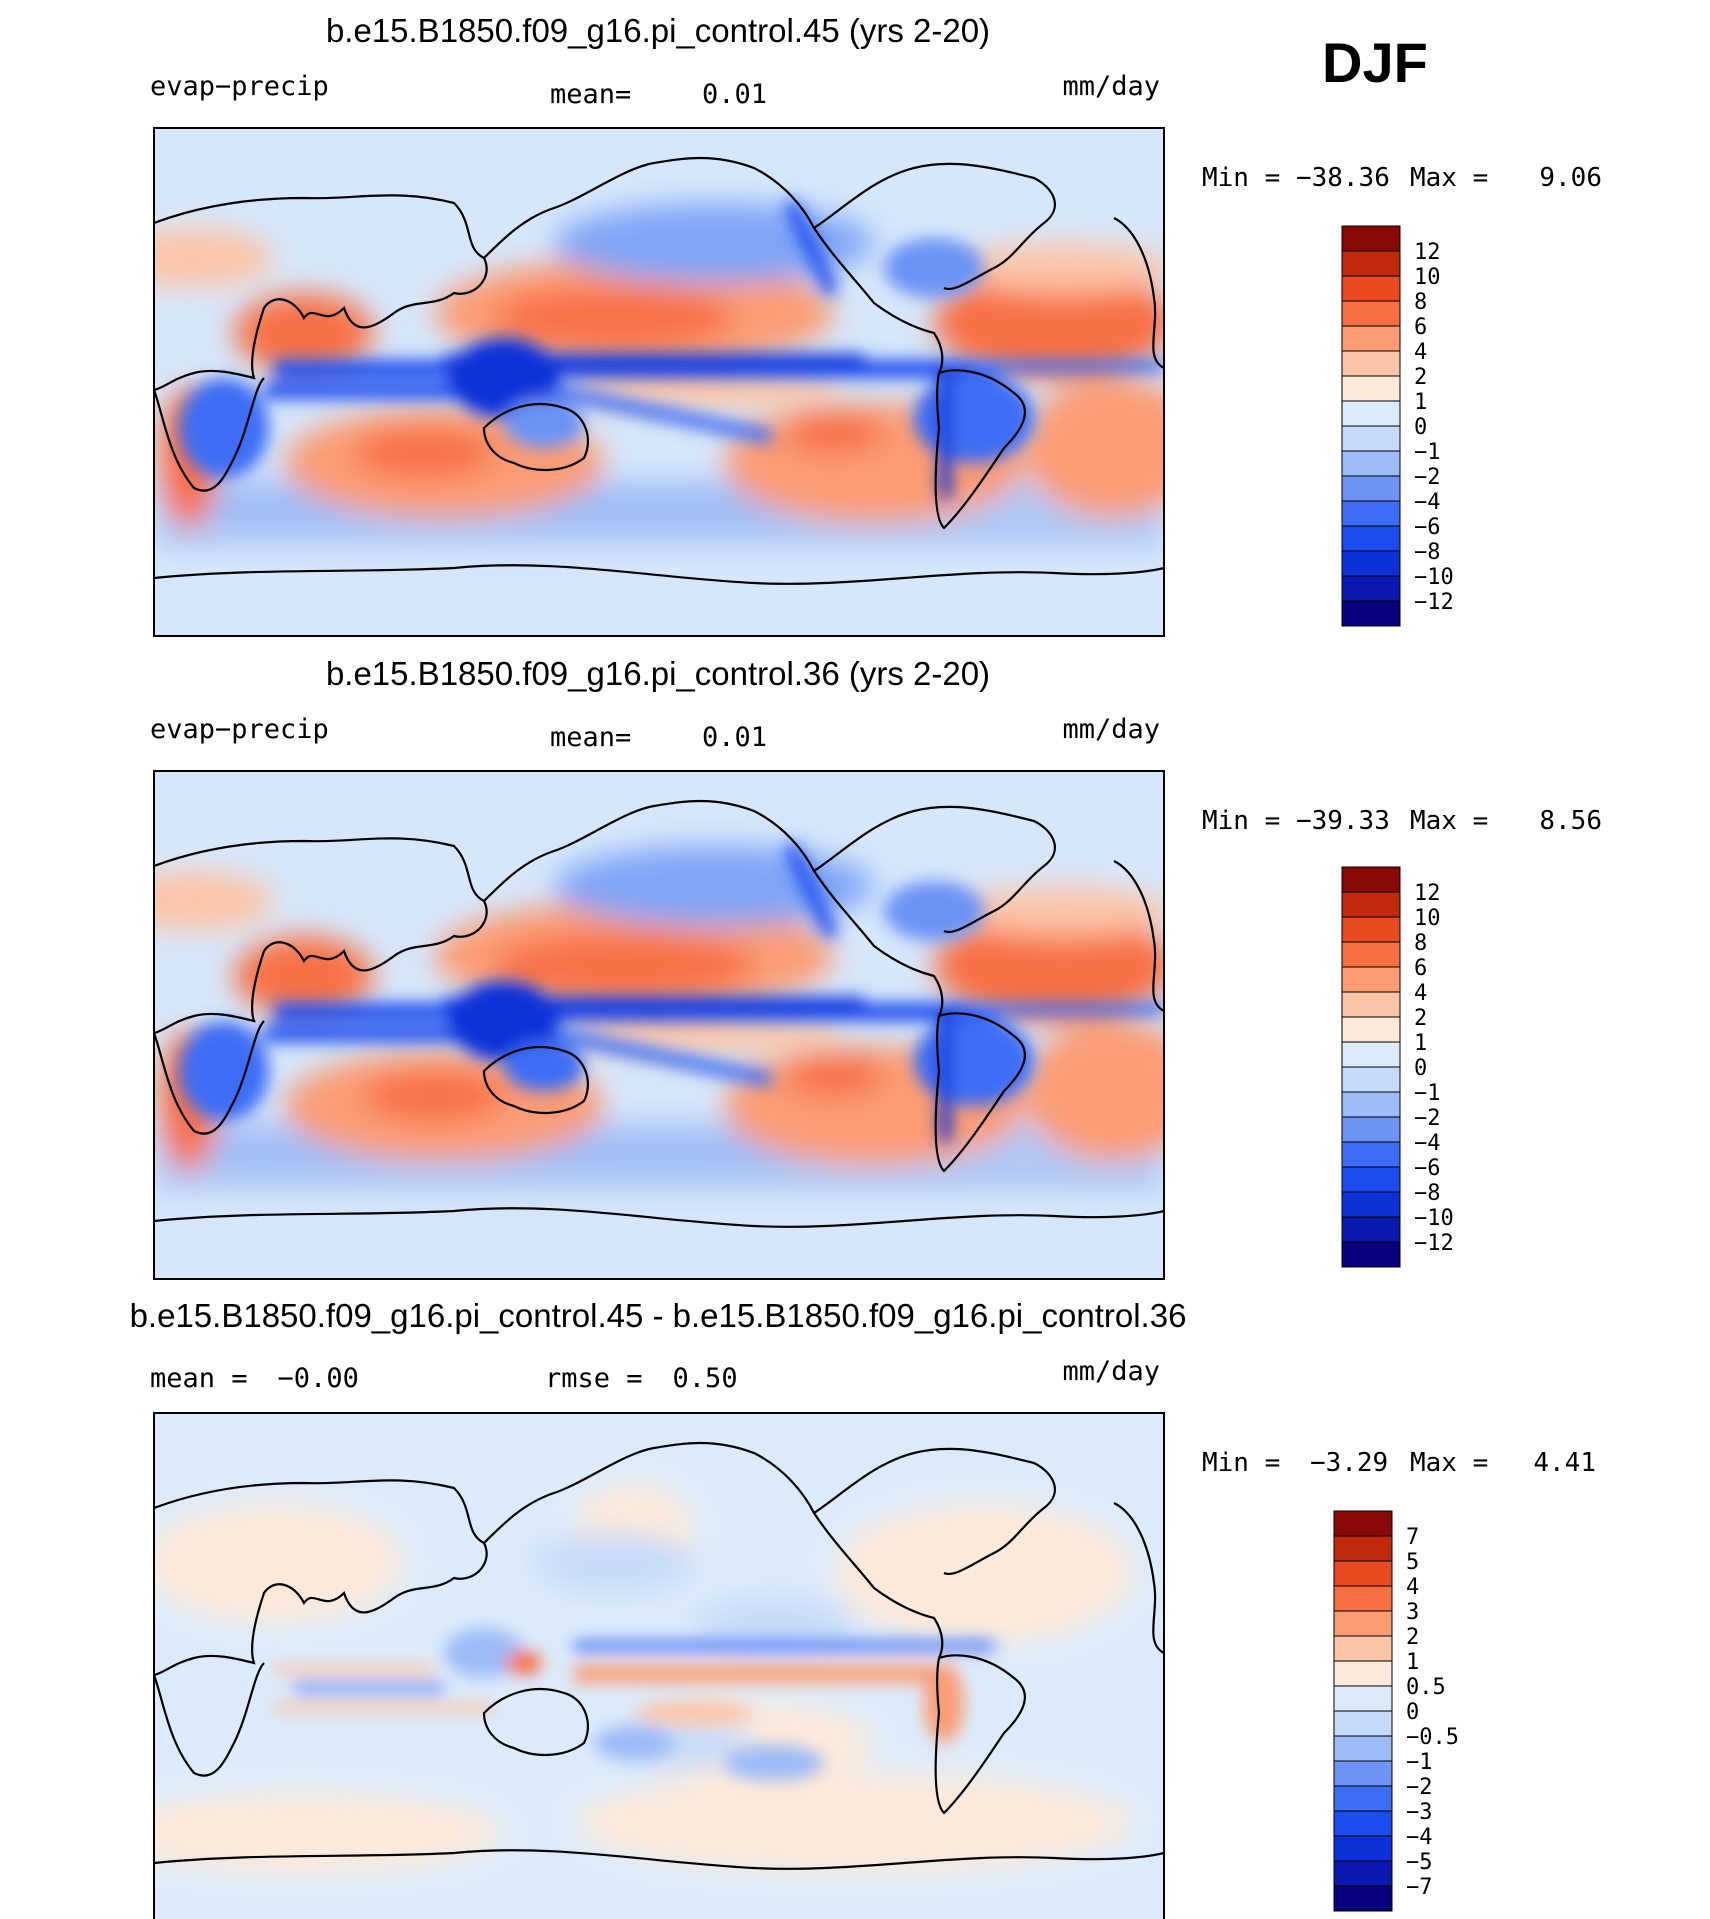 This screenshot has height=1919, width=1710. What do you see at coordinates (1420, 968) in the screenshot?
I see `panel-2-colorbar-tick-label: 6` at bounding box center [1420, 968].